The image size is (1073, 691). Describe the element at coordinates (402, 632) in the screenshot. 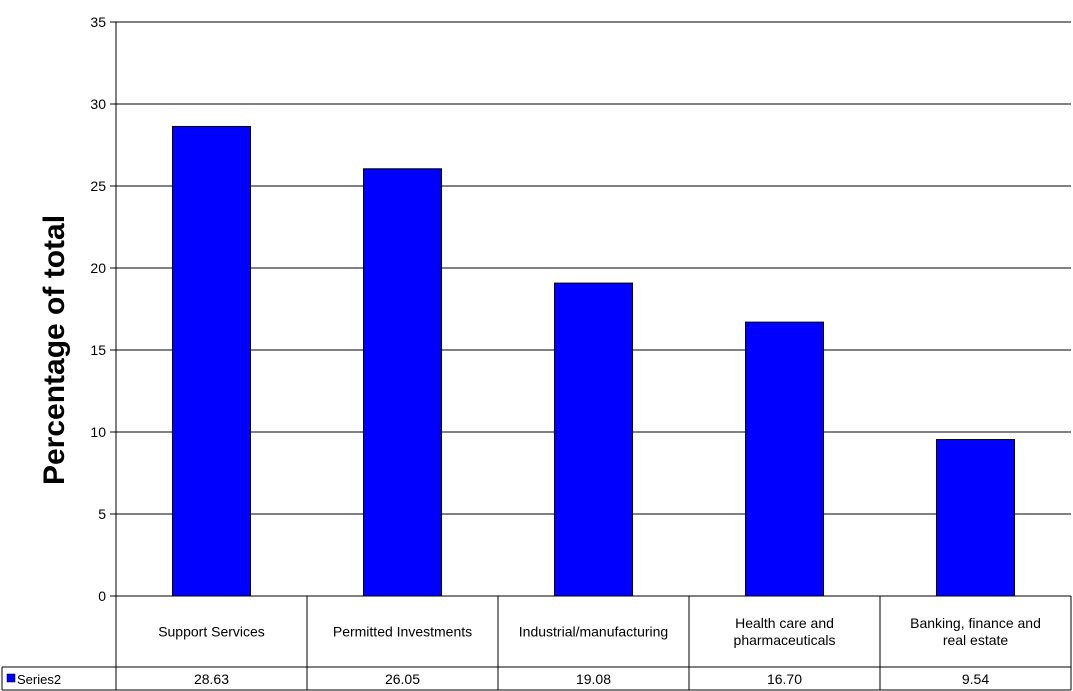

I see `category-label: Permitted Investments` at that location.